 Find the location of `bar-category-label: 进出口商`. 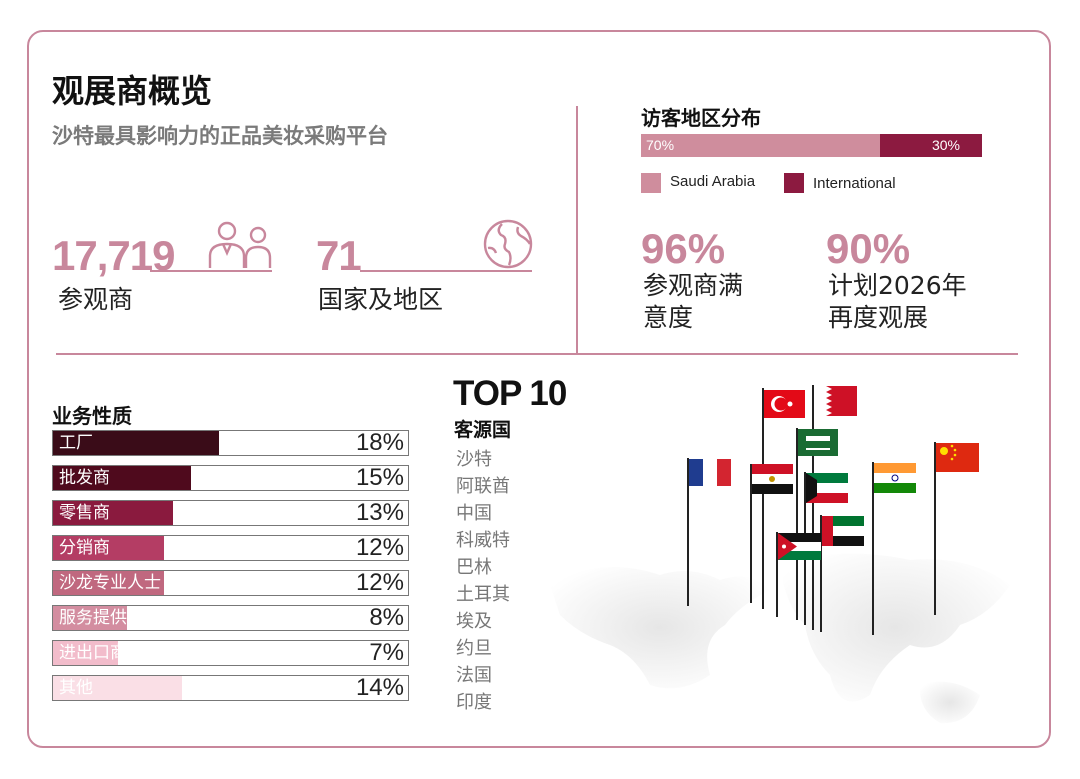

bar-category-label: 进出口商 is located at coordinates (93, 653).